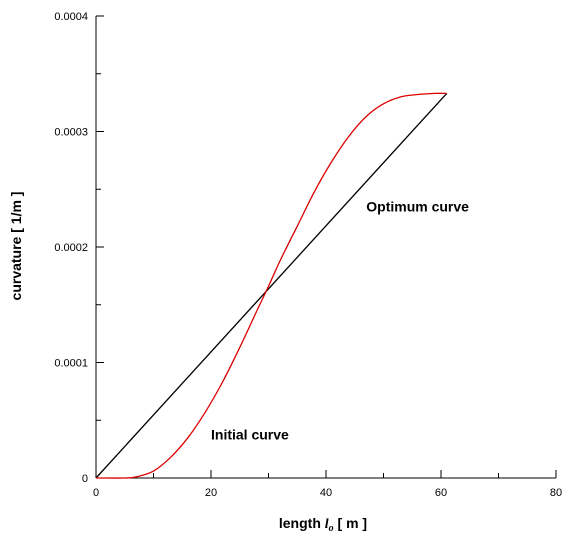  What do you see at coordinates (326, 493) in the screenshot?
I see `x-tick-label: 40` at bounding box center [326, 493].